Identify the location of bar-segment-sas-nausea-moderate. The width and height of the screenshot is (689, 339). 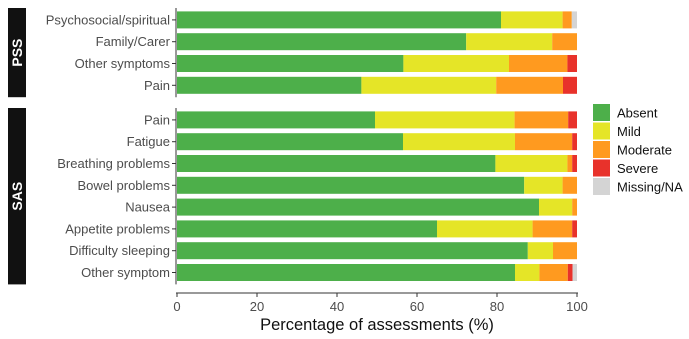
(574, 207).